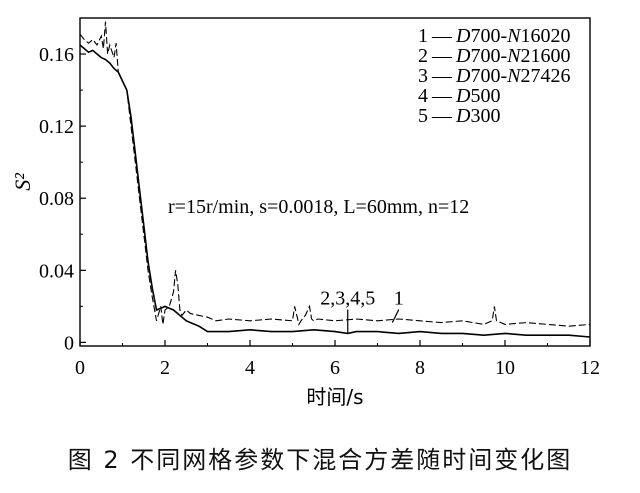  What do you see at coordinates (423, 96) in the screenshot?
I see `legend-num: 4` at bounding box center [423, 96].